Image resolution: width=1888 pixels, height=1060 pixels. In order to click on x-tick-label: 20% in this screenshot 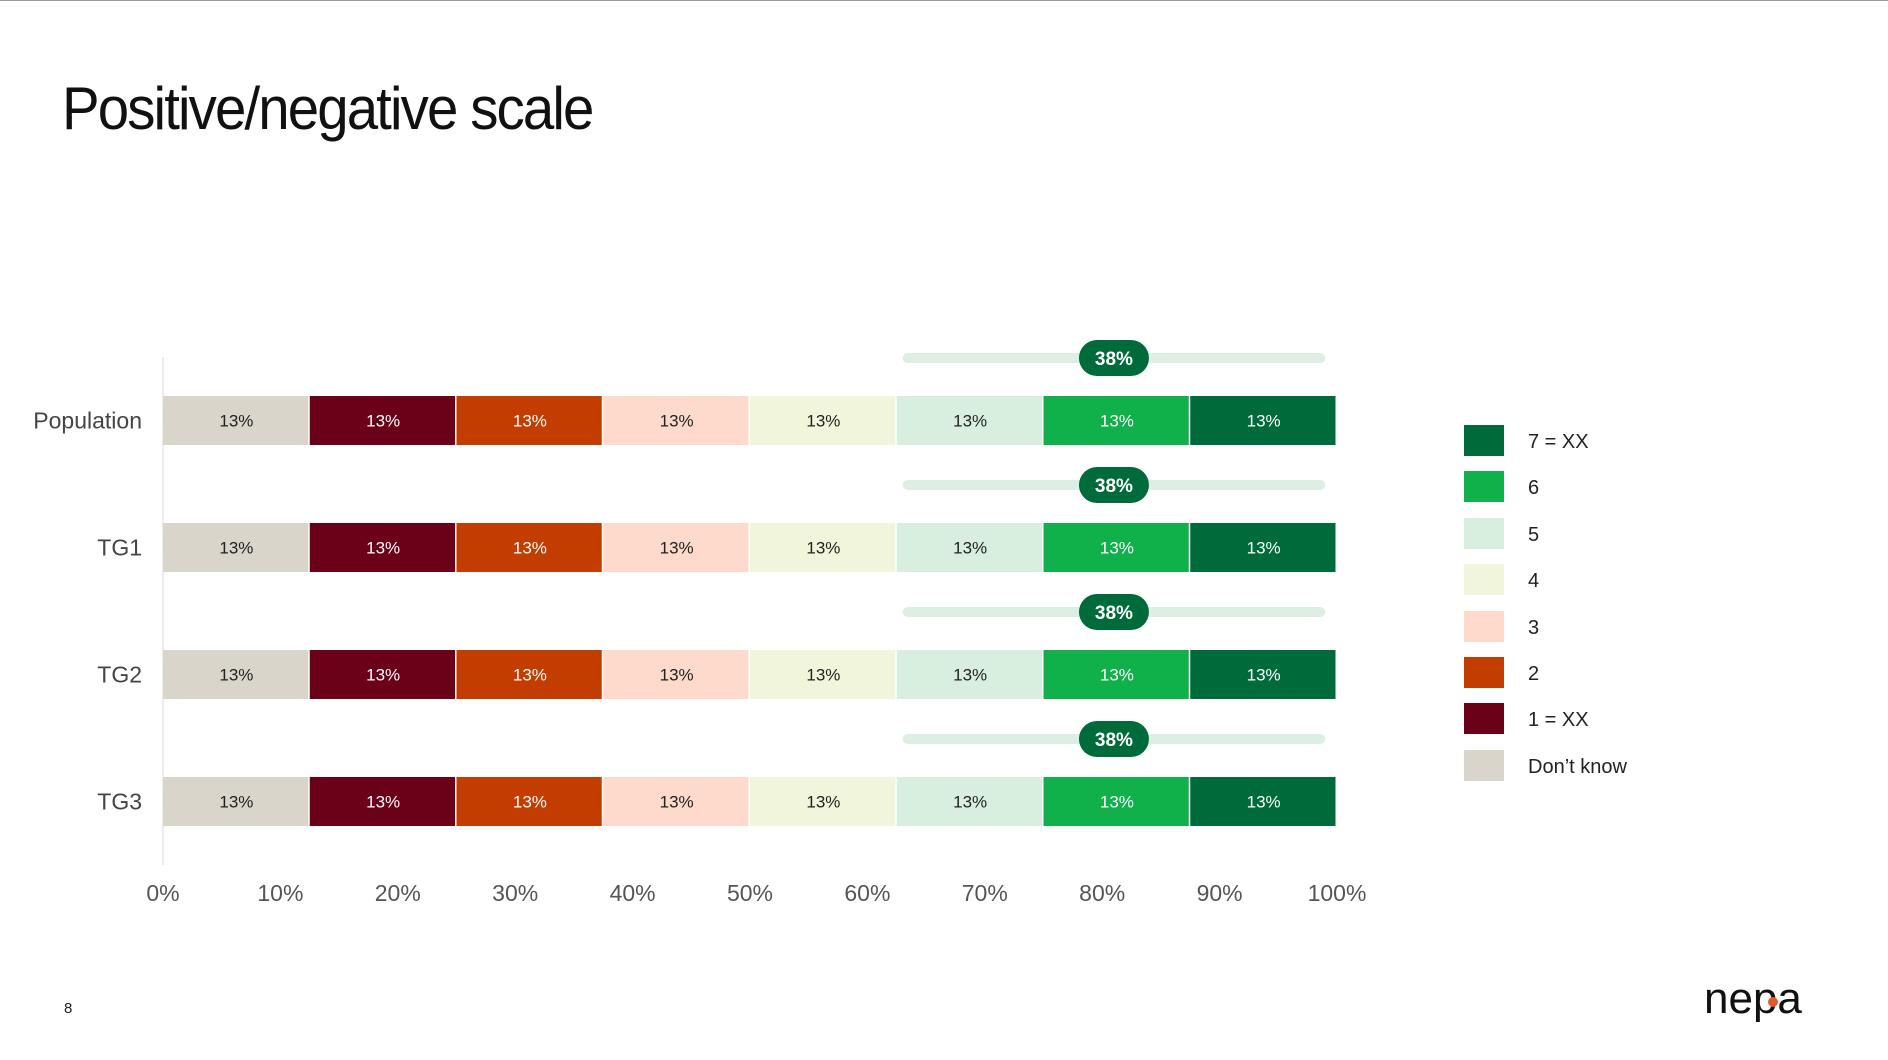, I will do `click(398, 893)`.